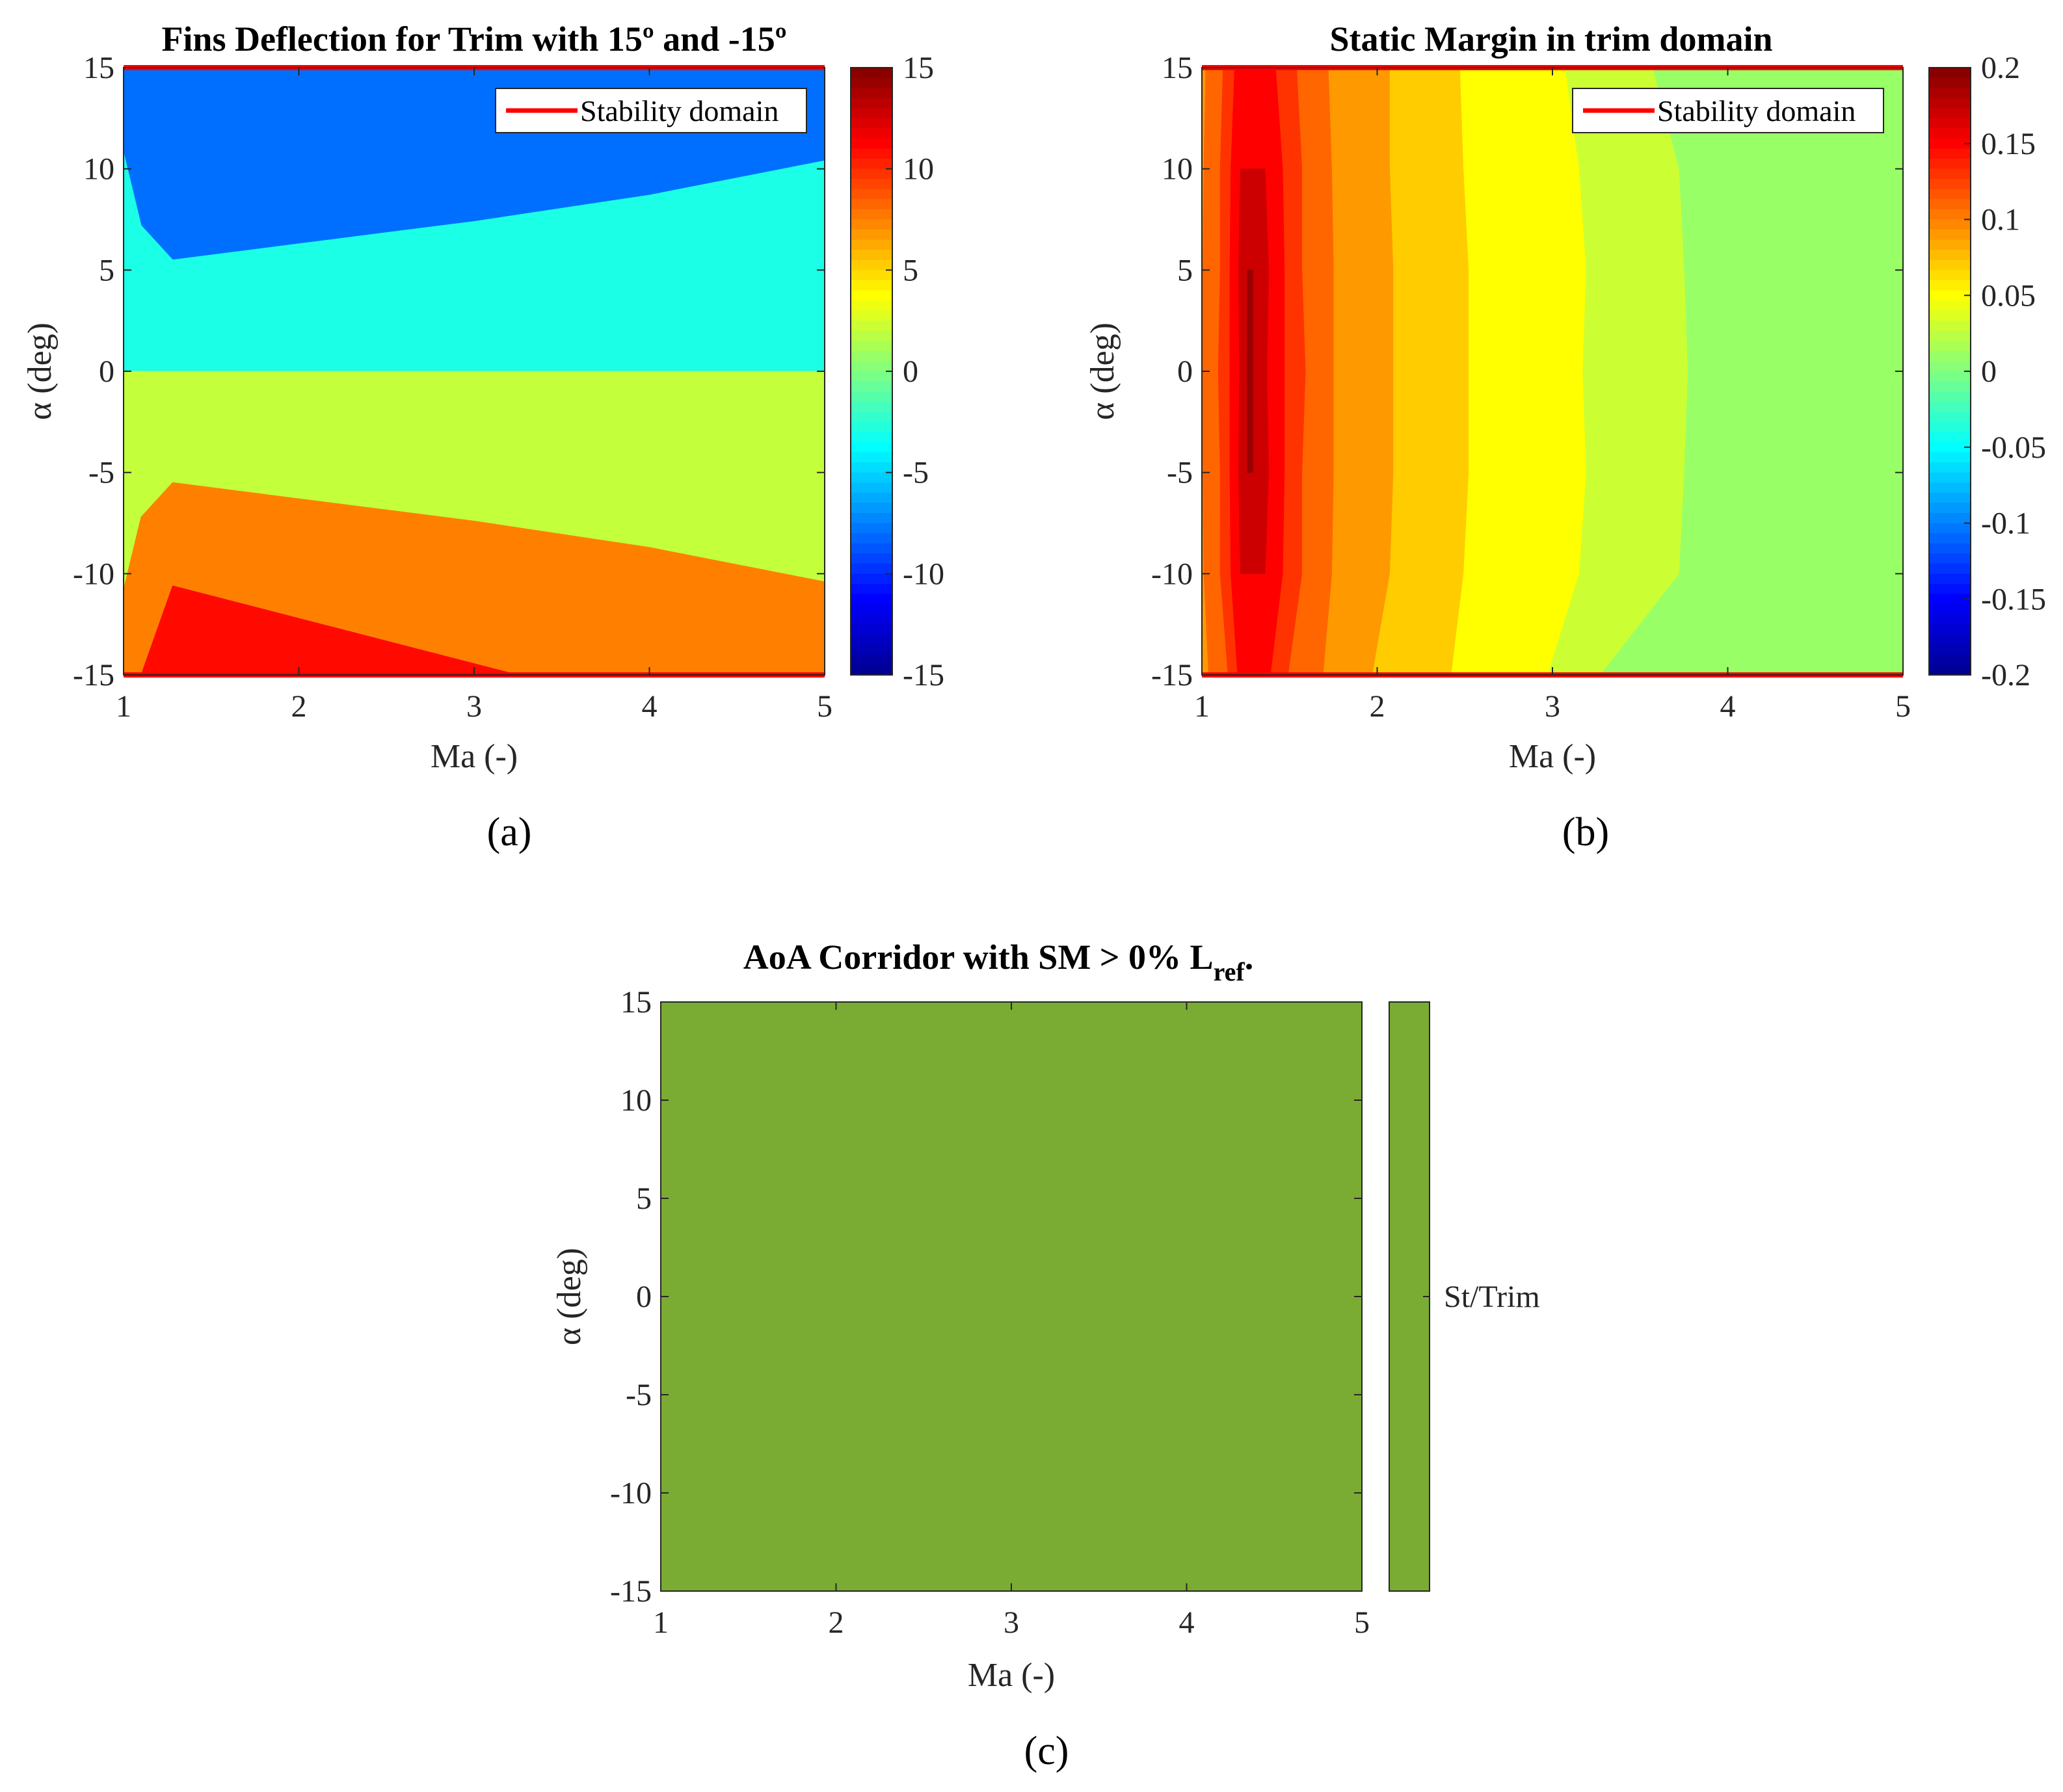 The image size is (2063, 1792). Describe the element at coordinates (636, 1002) in the screenshot. I see `panel-c-ytick-label: 15` at that location.